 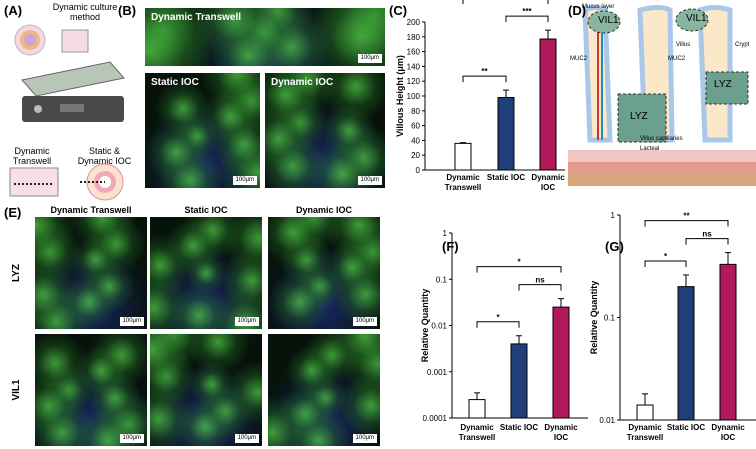 I want to click on column-header: Dynamic Transwell, so click(x=91, y=210).